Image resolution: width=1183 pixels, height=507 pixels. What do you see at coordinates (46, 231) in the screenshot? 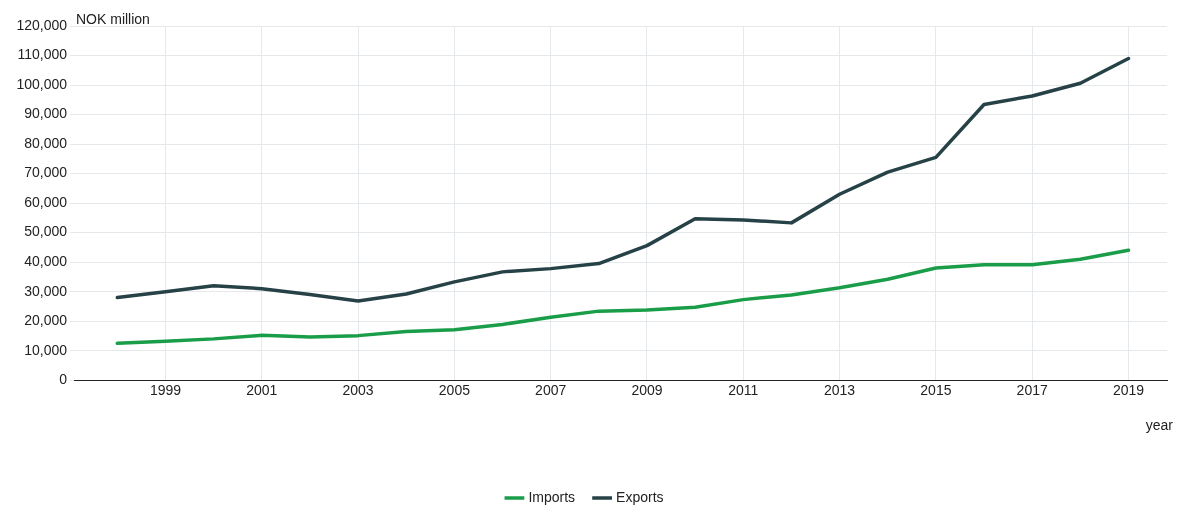
I see `y-tick-label: 50,000` at bounding box center [46, 231].